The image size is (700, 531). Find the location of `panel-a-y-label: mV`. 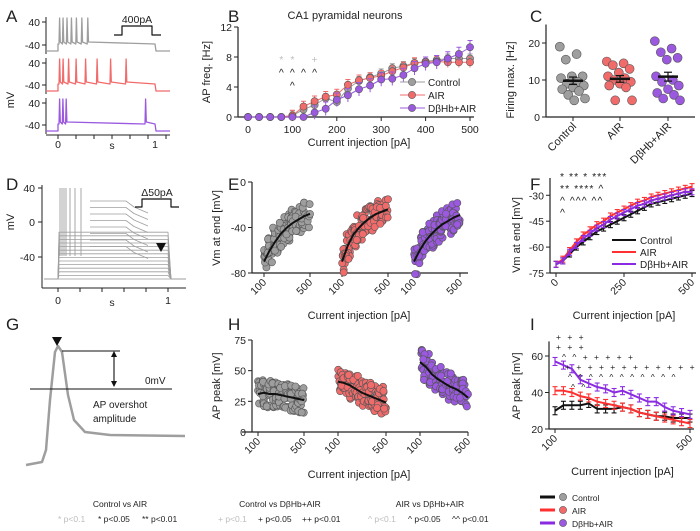

panel-a-y-label: mV is located at coordinates (11, 99).